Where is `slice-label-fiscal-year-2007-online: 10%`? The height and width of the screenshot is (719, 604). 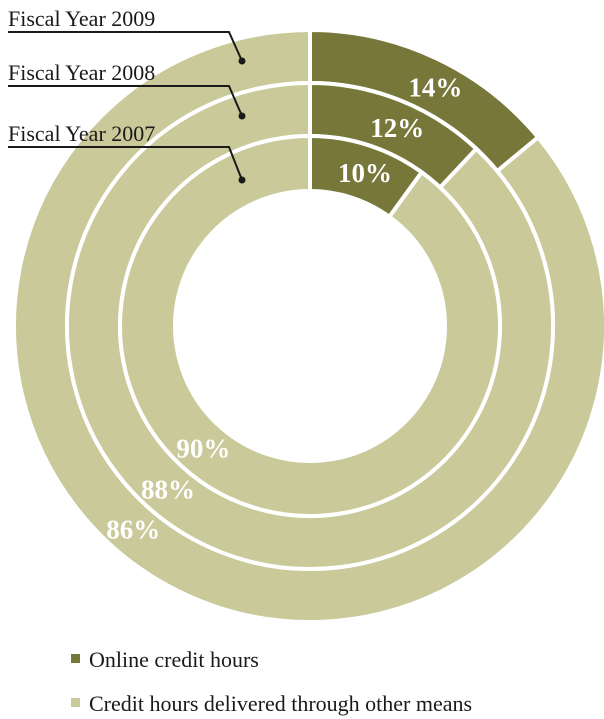
slice-label-fiscal-year-2007-online: 10% is located at coordinates (365, 173).